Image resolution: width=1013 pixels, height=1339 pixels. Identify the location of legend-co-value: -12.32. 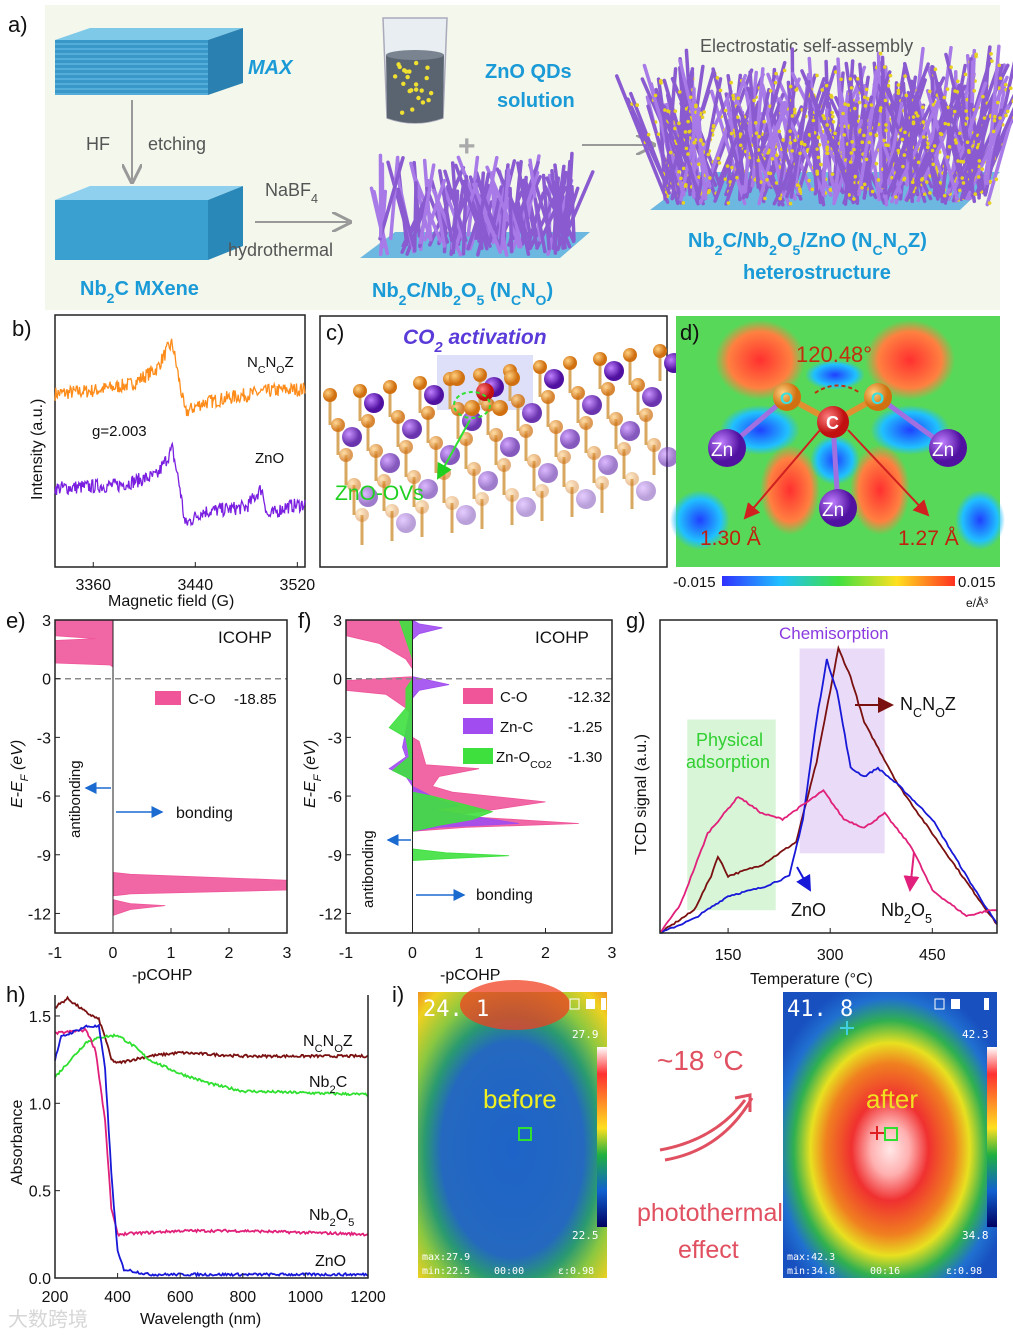
(589, 697).